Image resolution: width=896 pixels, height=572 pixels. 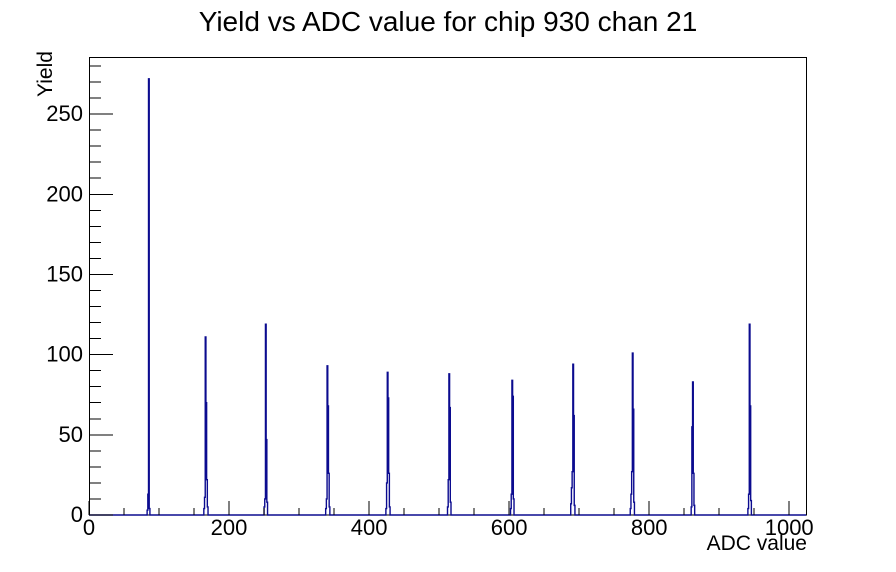 I want to click on x-axis-title: ADC value, so click(x=757, y=543).